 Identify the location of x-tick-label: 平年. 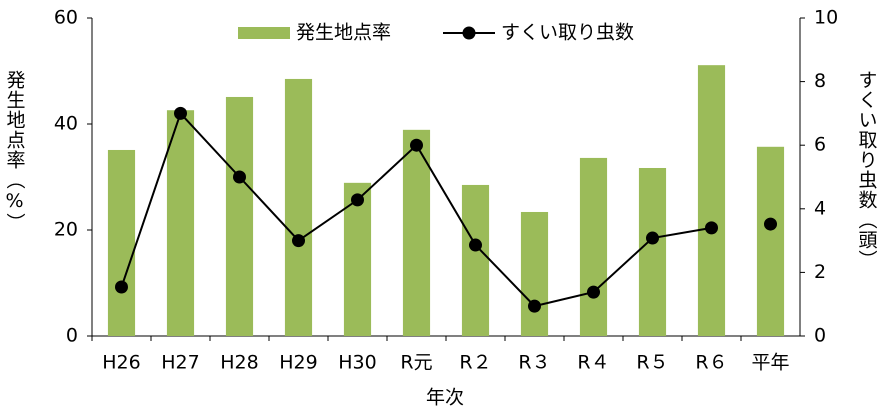
(770, 363).